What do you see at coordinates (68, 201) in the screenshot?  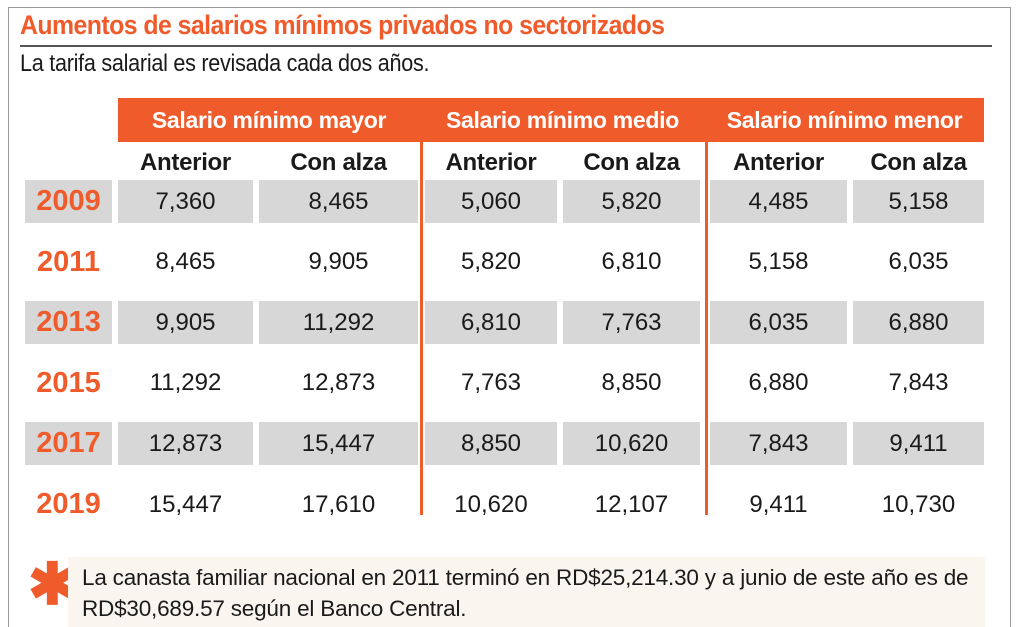 I see `row-year: 2009` at bounding box center [68, 201].